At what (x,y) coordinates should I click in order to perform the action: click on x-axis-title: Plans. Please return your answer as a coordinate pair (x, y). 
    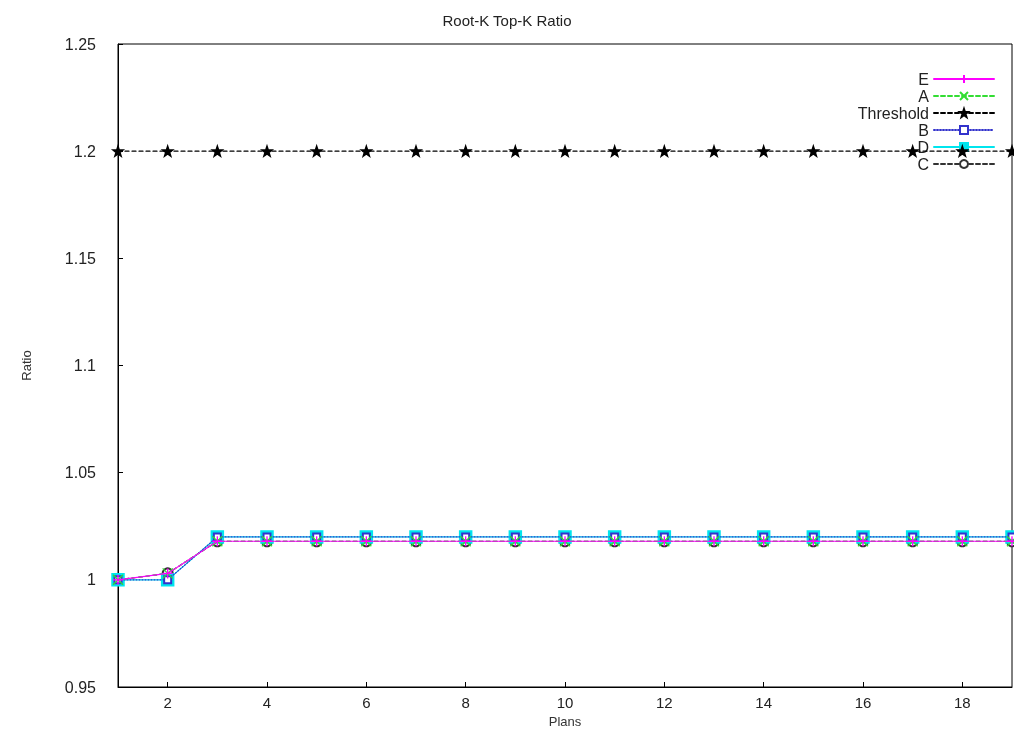
    Looking at the image, I should click on (565, 721).